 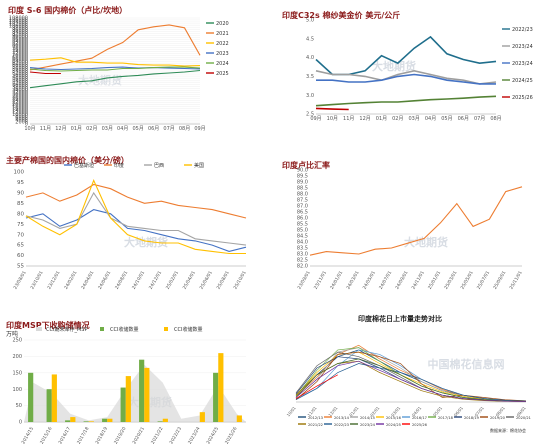 I want to click on y-tick-label: 30000, so click(x=20, y=95).